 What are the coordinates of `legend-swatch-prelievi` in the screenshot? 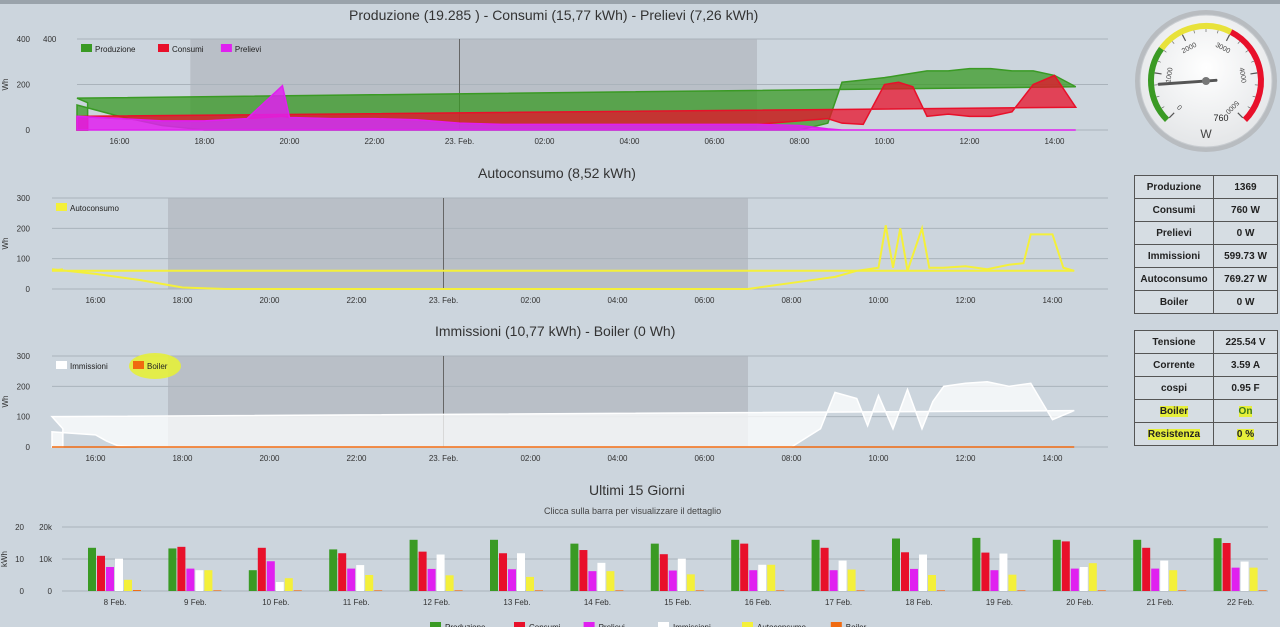 It's located at (226, 48).